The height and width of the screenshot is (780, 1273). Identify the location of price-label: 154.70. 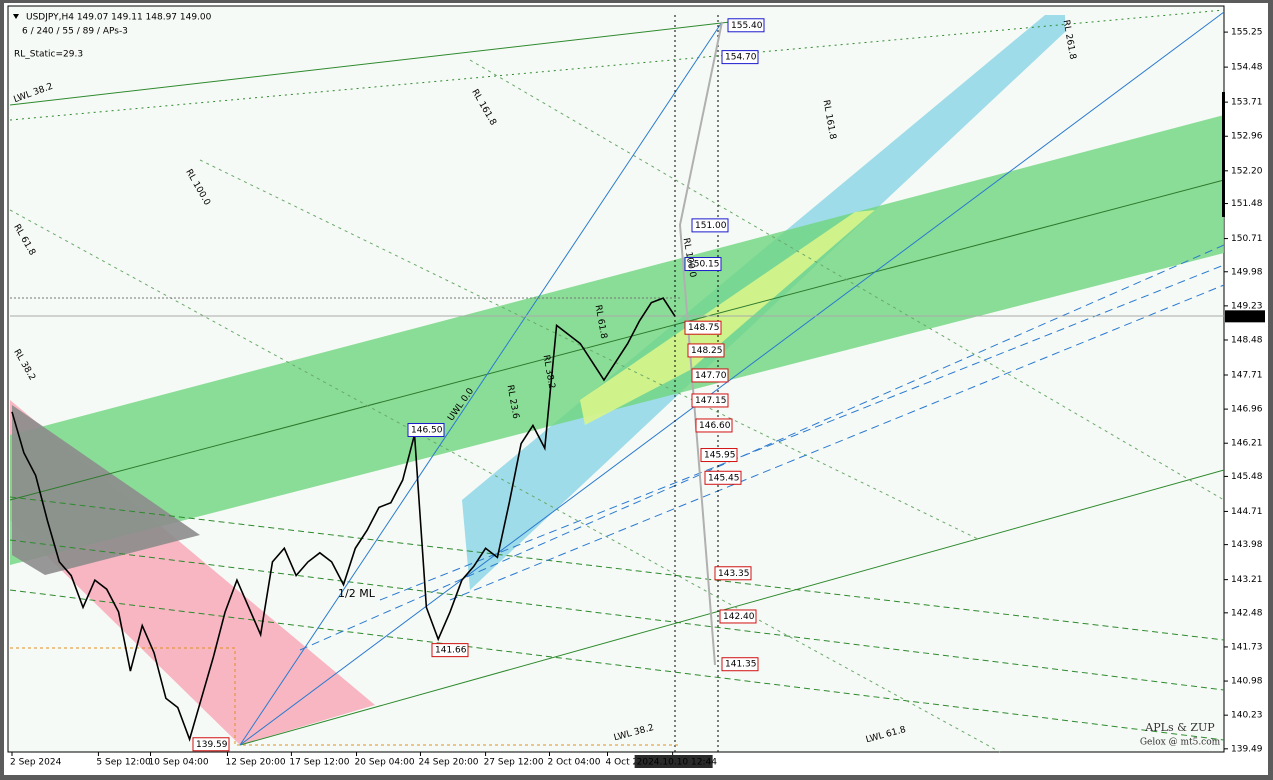
(741, 58).